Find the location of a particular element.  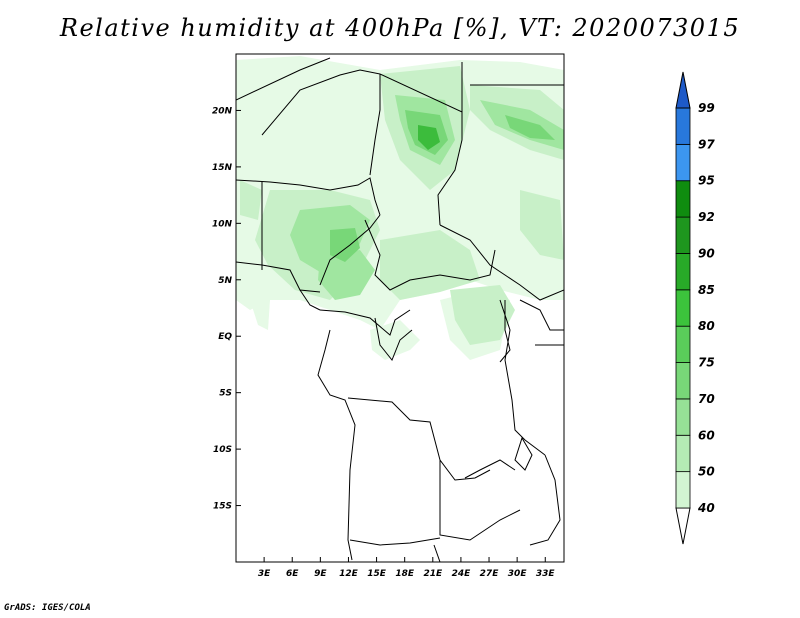

lat-tick-label: 10S is located at coordinates (222, 450).